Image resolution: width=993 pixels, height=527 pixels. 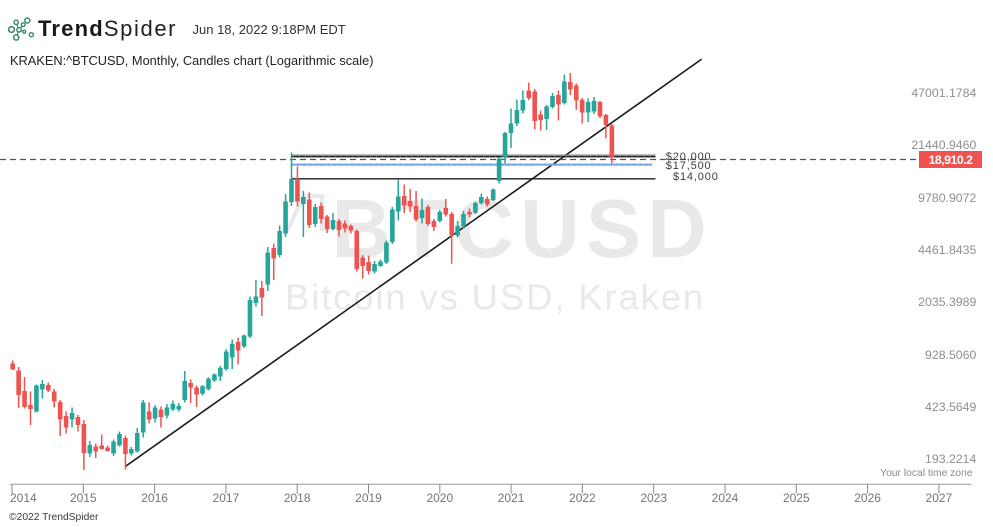 I want to click on svg-text: BTCUSD, so click(x=523, y=229).